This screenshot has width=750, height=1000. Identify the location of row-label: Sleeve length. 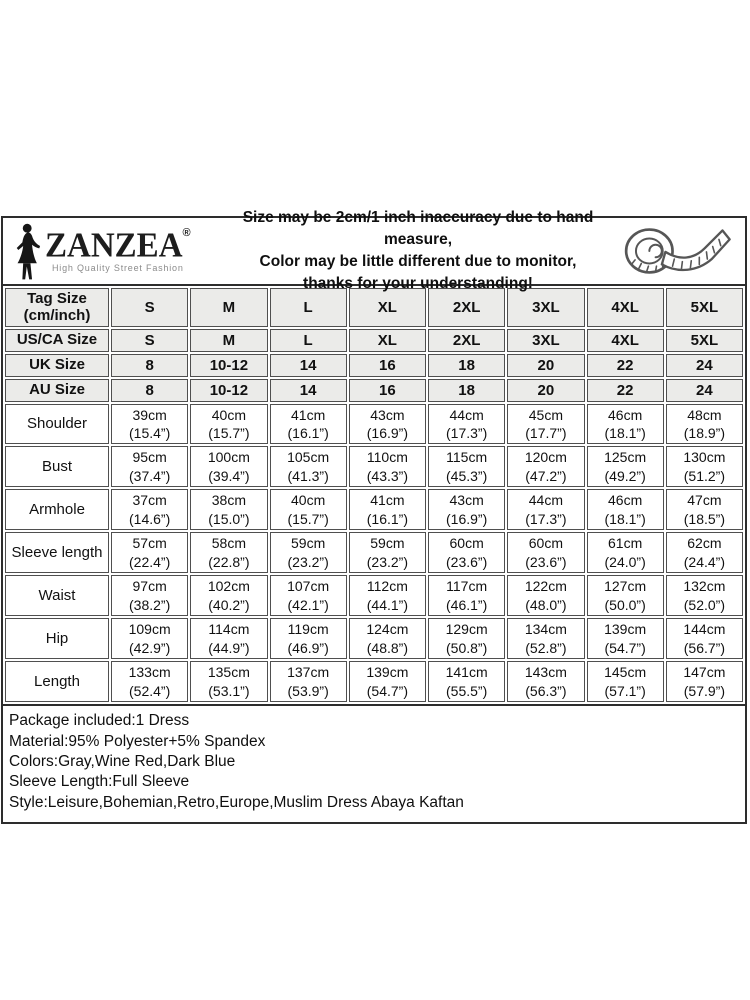
(57, 553).